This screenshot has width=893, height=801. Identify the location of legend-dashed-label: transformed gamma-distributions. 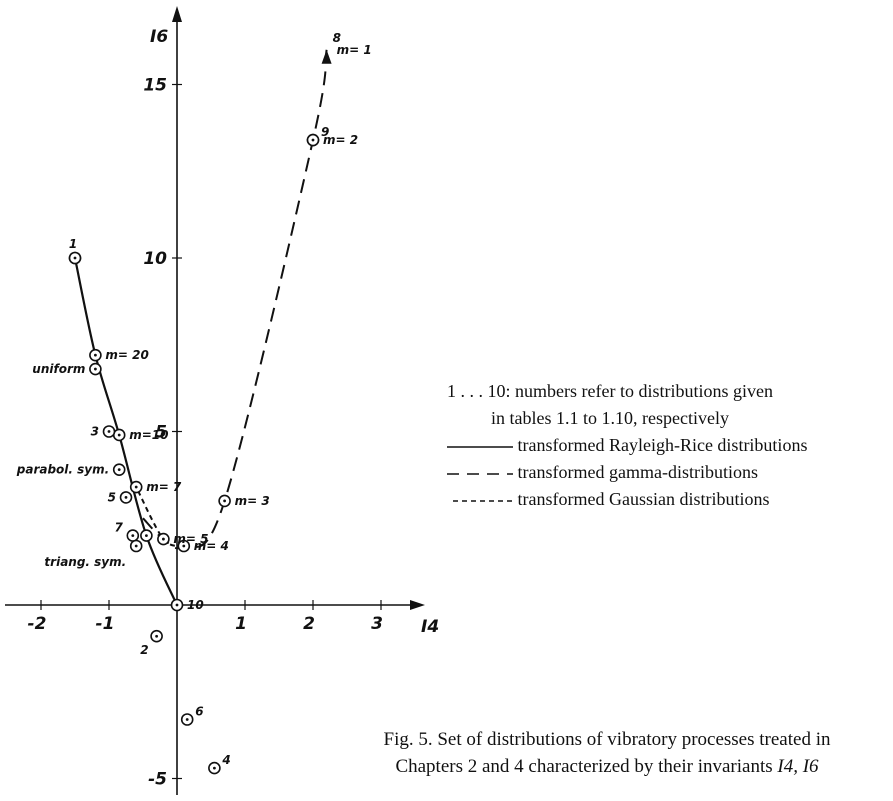
(637, 472).